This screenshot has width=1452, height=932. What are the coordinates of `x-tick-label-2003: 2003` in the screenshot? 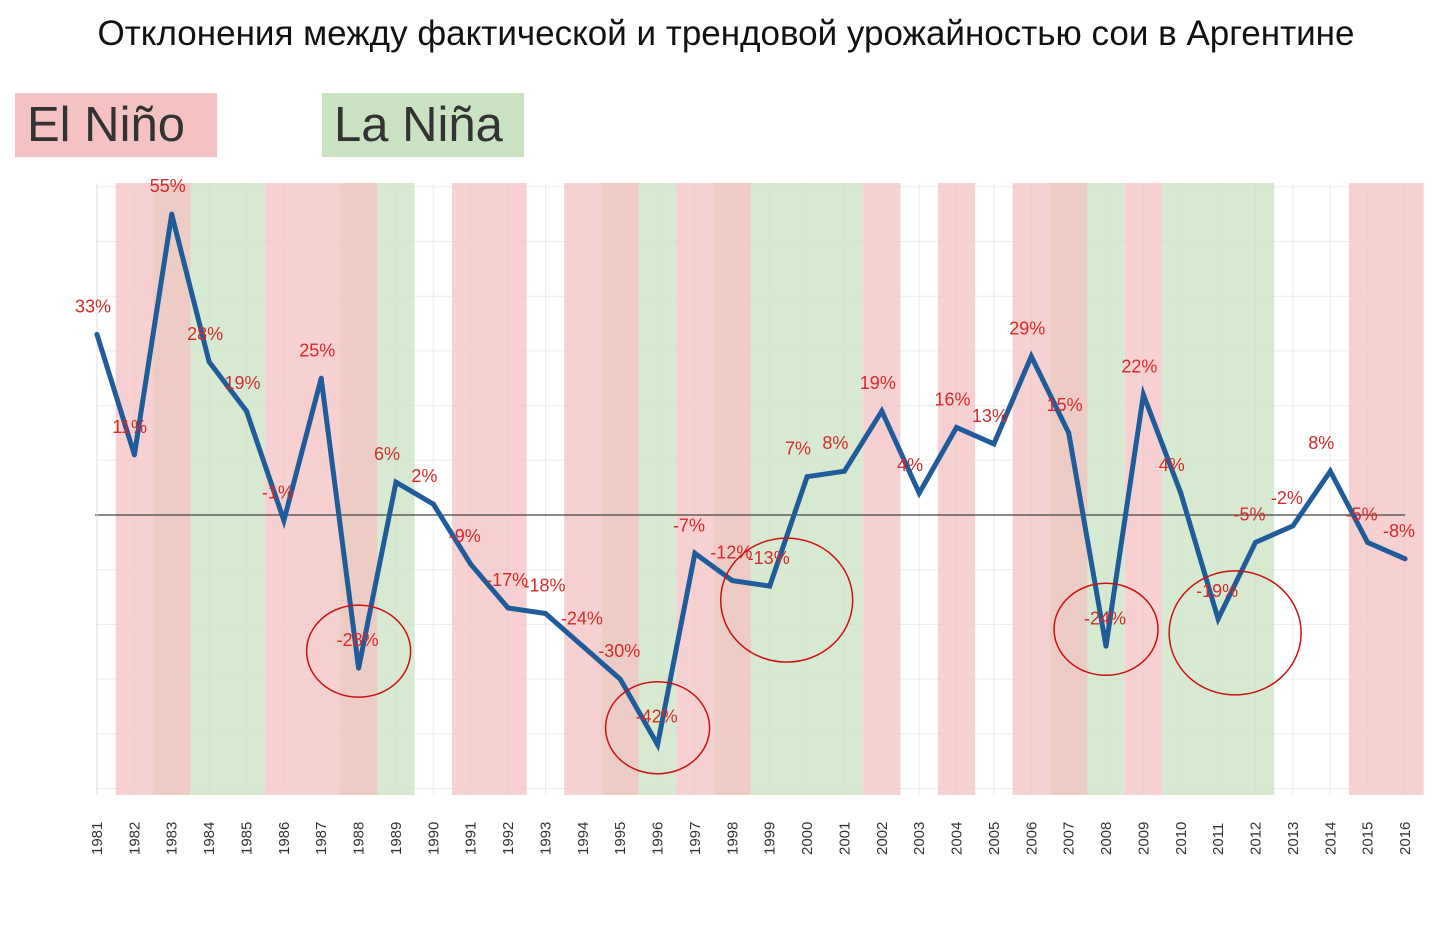 It's located at (919, 838).